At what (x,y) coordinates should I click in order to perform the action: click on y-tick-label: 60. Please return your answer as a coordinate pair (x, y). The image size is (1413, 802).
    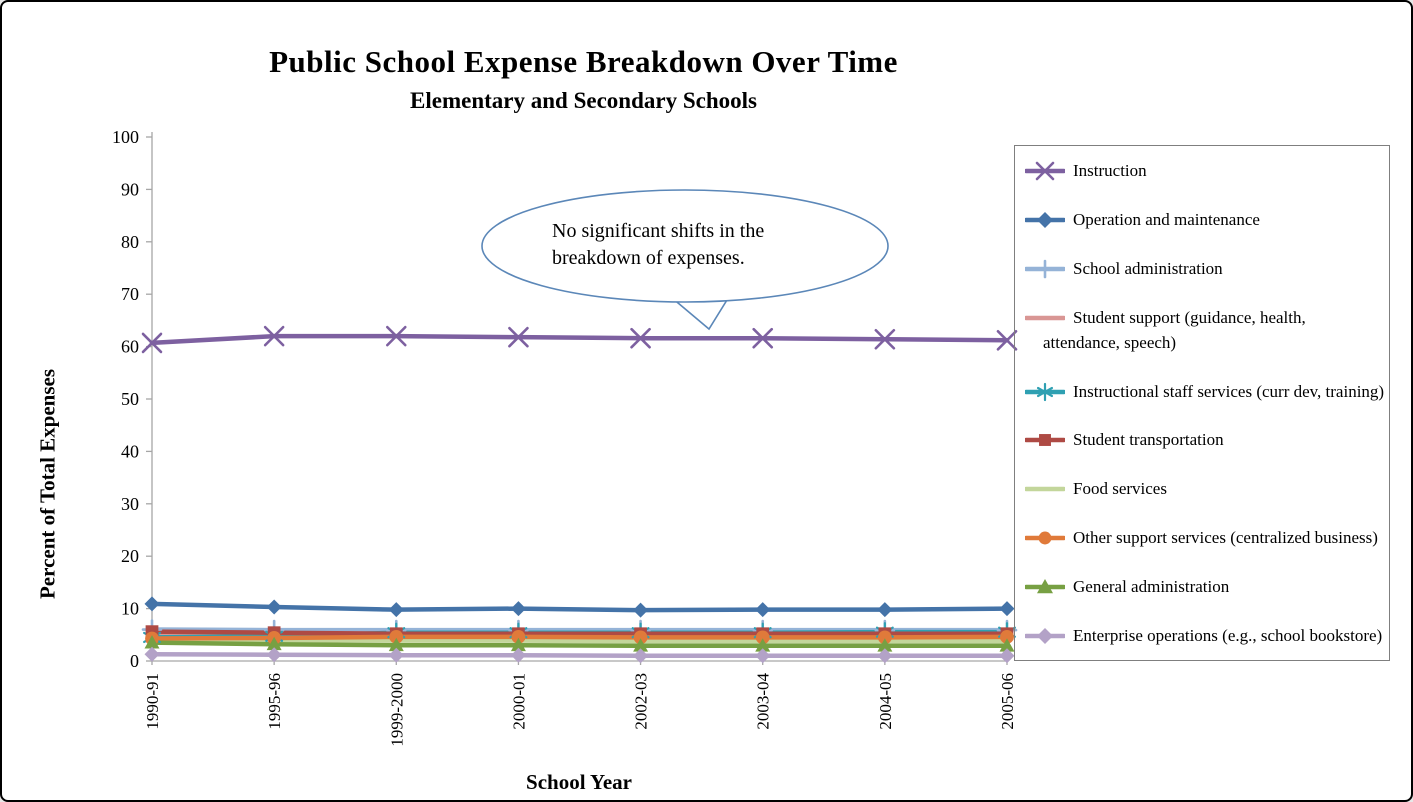
    Looking at the image, I should click on (130, 347).